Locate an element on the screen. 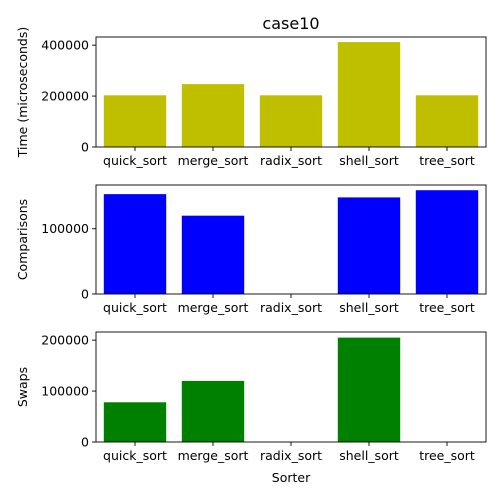 This screenshot has width=500, height=500. y-tick-label: 400000 is located at coordinates (65, 45).